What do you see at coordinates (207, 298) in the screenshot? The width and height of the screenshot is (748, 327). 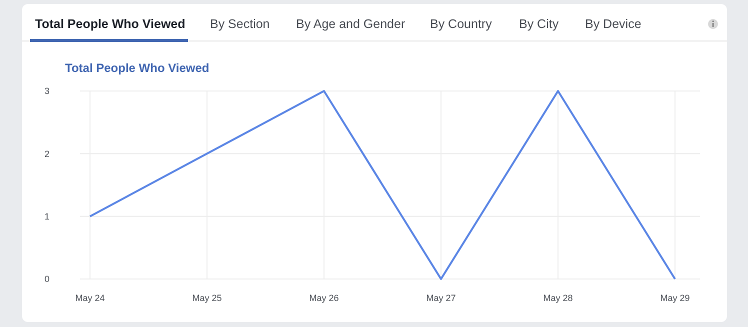 I see `x-tick-label: May 25` at bounding box center [207, 298].